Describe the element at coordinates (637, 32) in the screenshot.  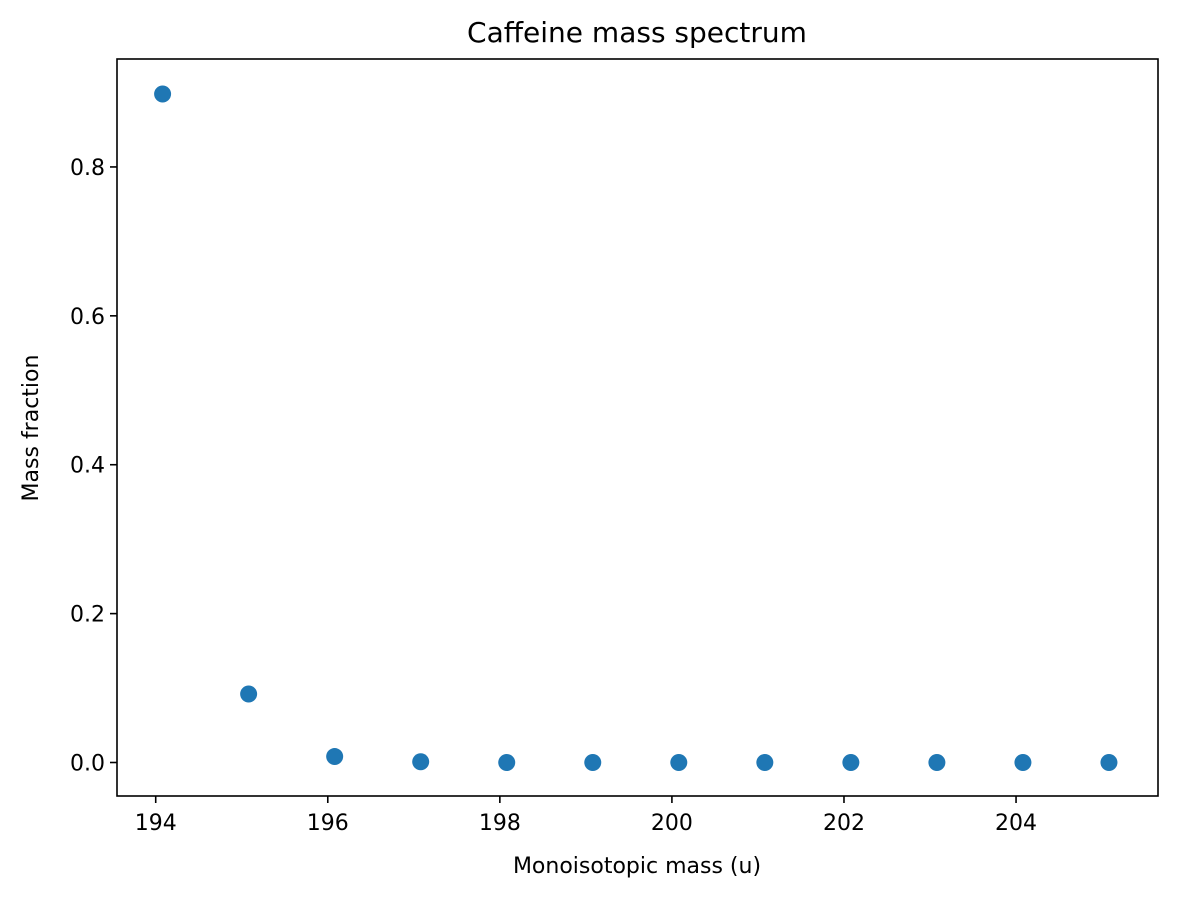
I see `chart-title: Caffeine mass spectrum` at that location.